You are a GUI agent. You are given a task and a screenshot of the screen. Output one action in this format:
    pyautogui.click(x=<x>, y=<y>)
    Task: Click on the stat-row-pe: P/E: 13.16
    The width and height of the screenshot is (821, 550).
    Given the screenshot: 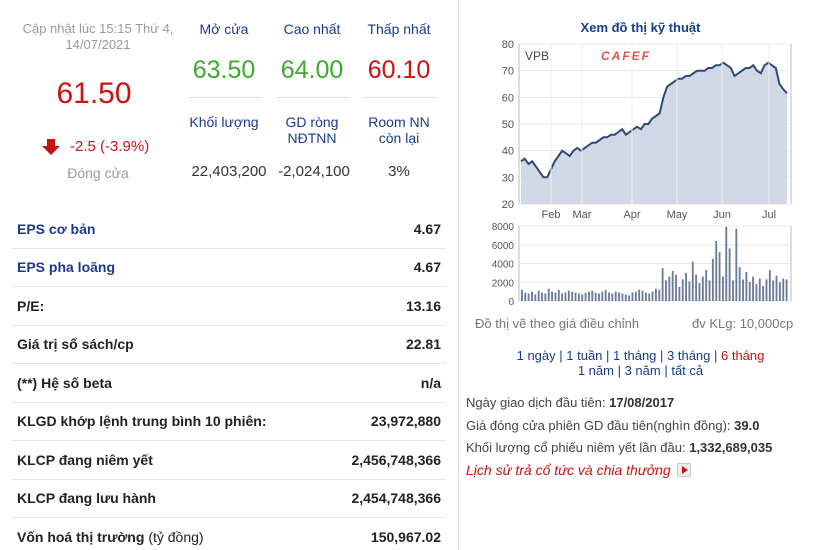 What is the action you would take?
    pyautogui.click(x=229, y=306)
    